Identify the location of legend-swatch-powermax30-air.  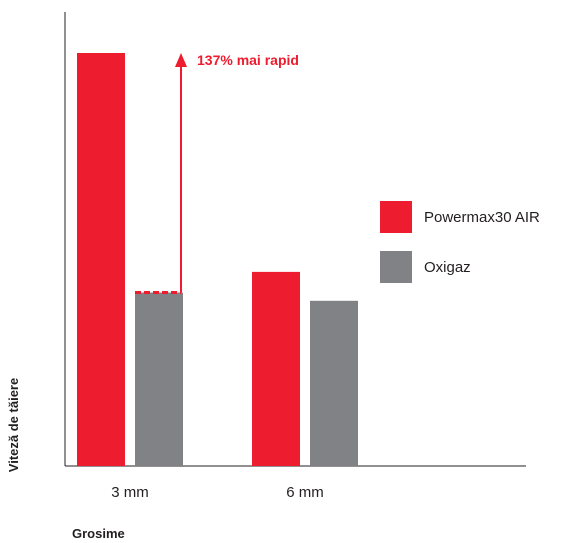
(396, 217).